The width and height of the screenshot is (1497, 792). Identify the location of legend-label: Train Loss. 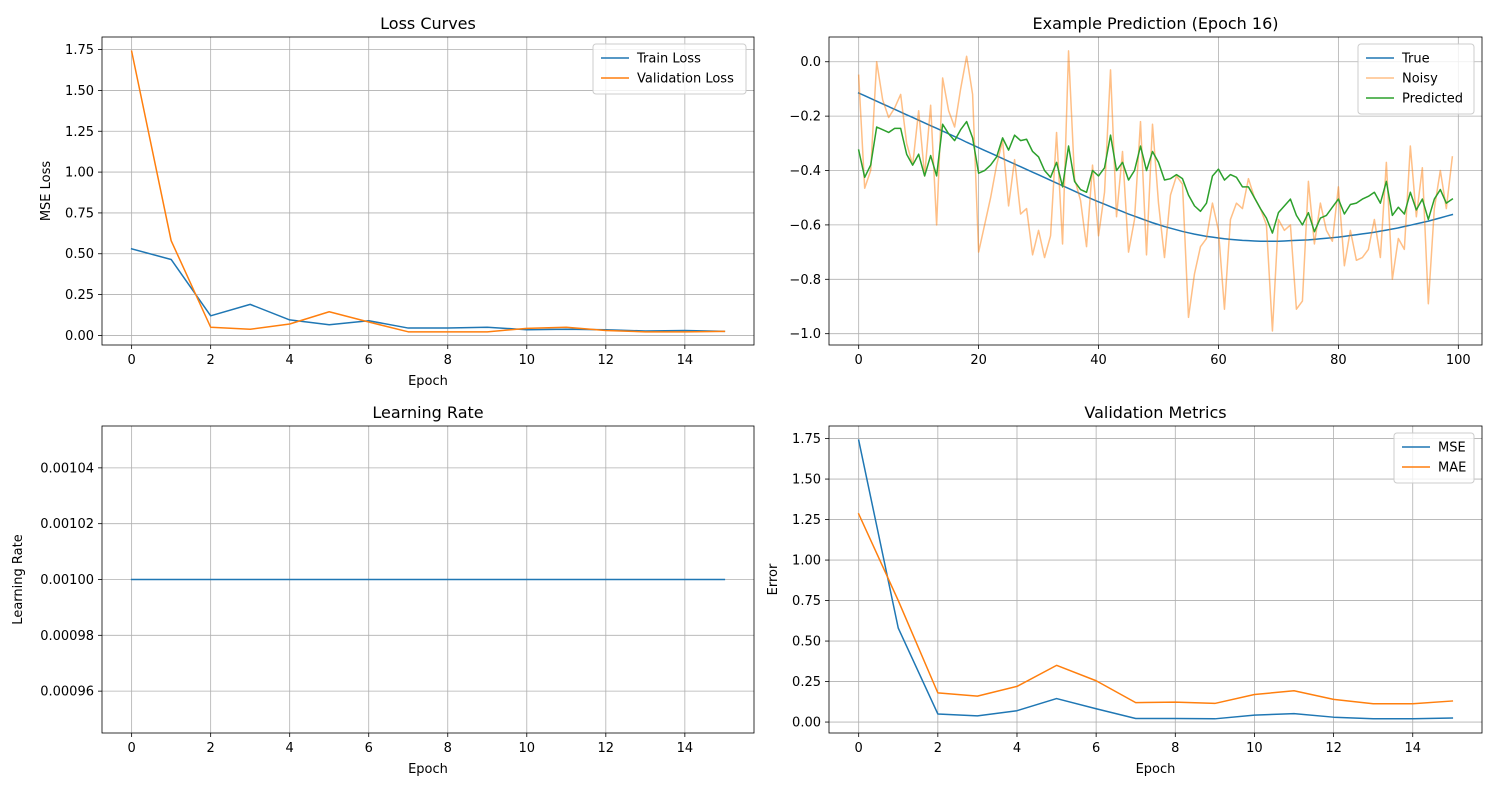
(668, 59).